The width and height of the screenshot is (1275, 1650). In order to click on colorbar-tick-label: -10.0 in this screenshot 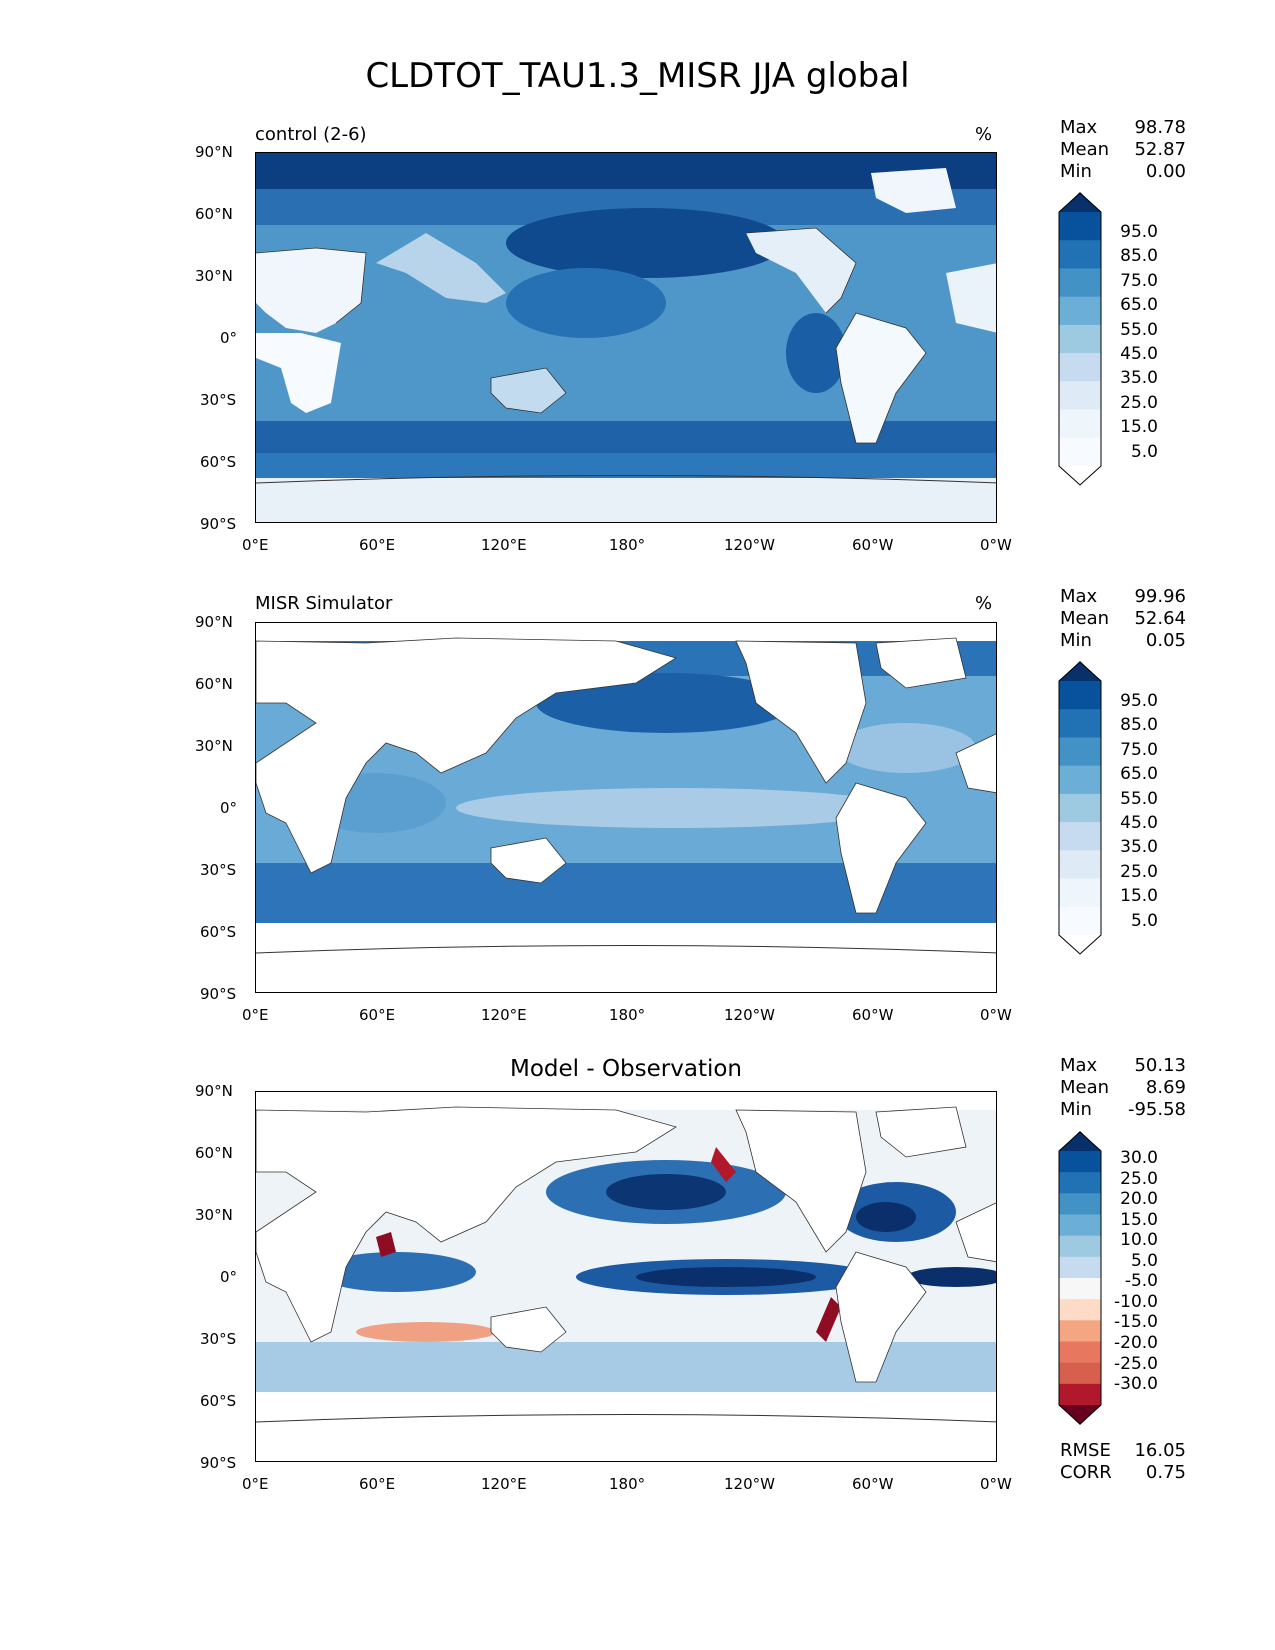, I will do `click(1136, 1301)`.